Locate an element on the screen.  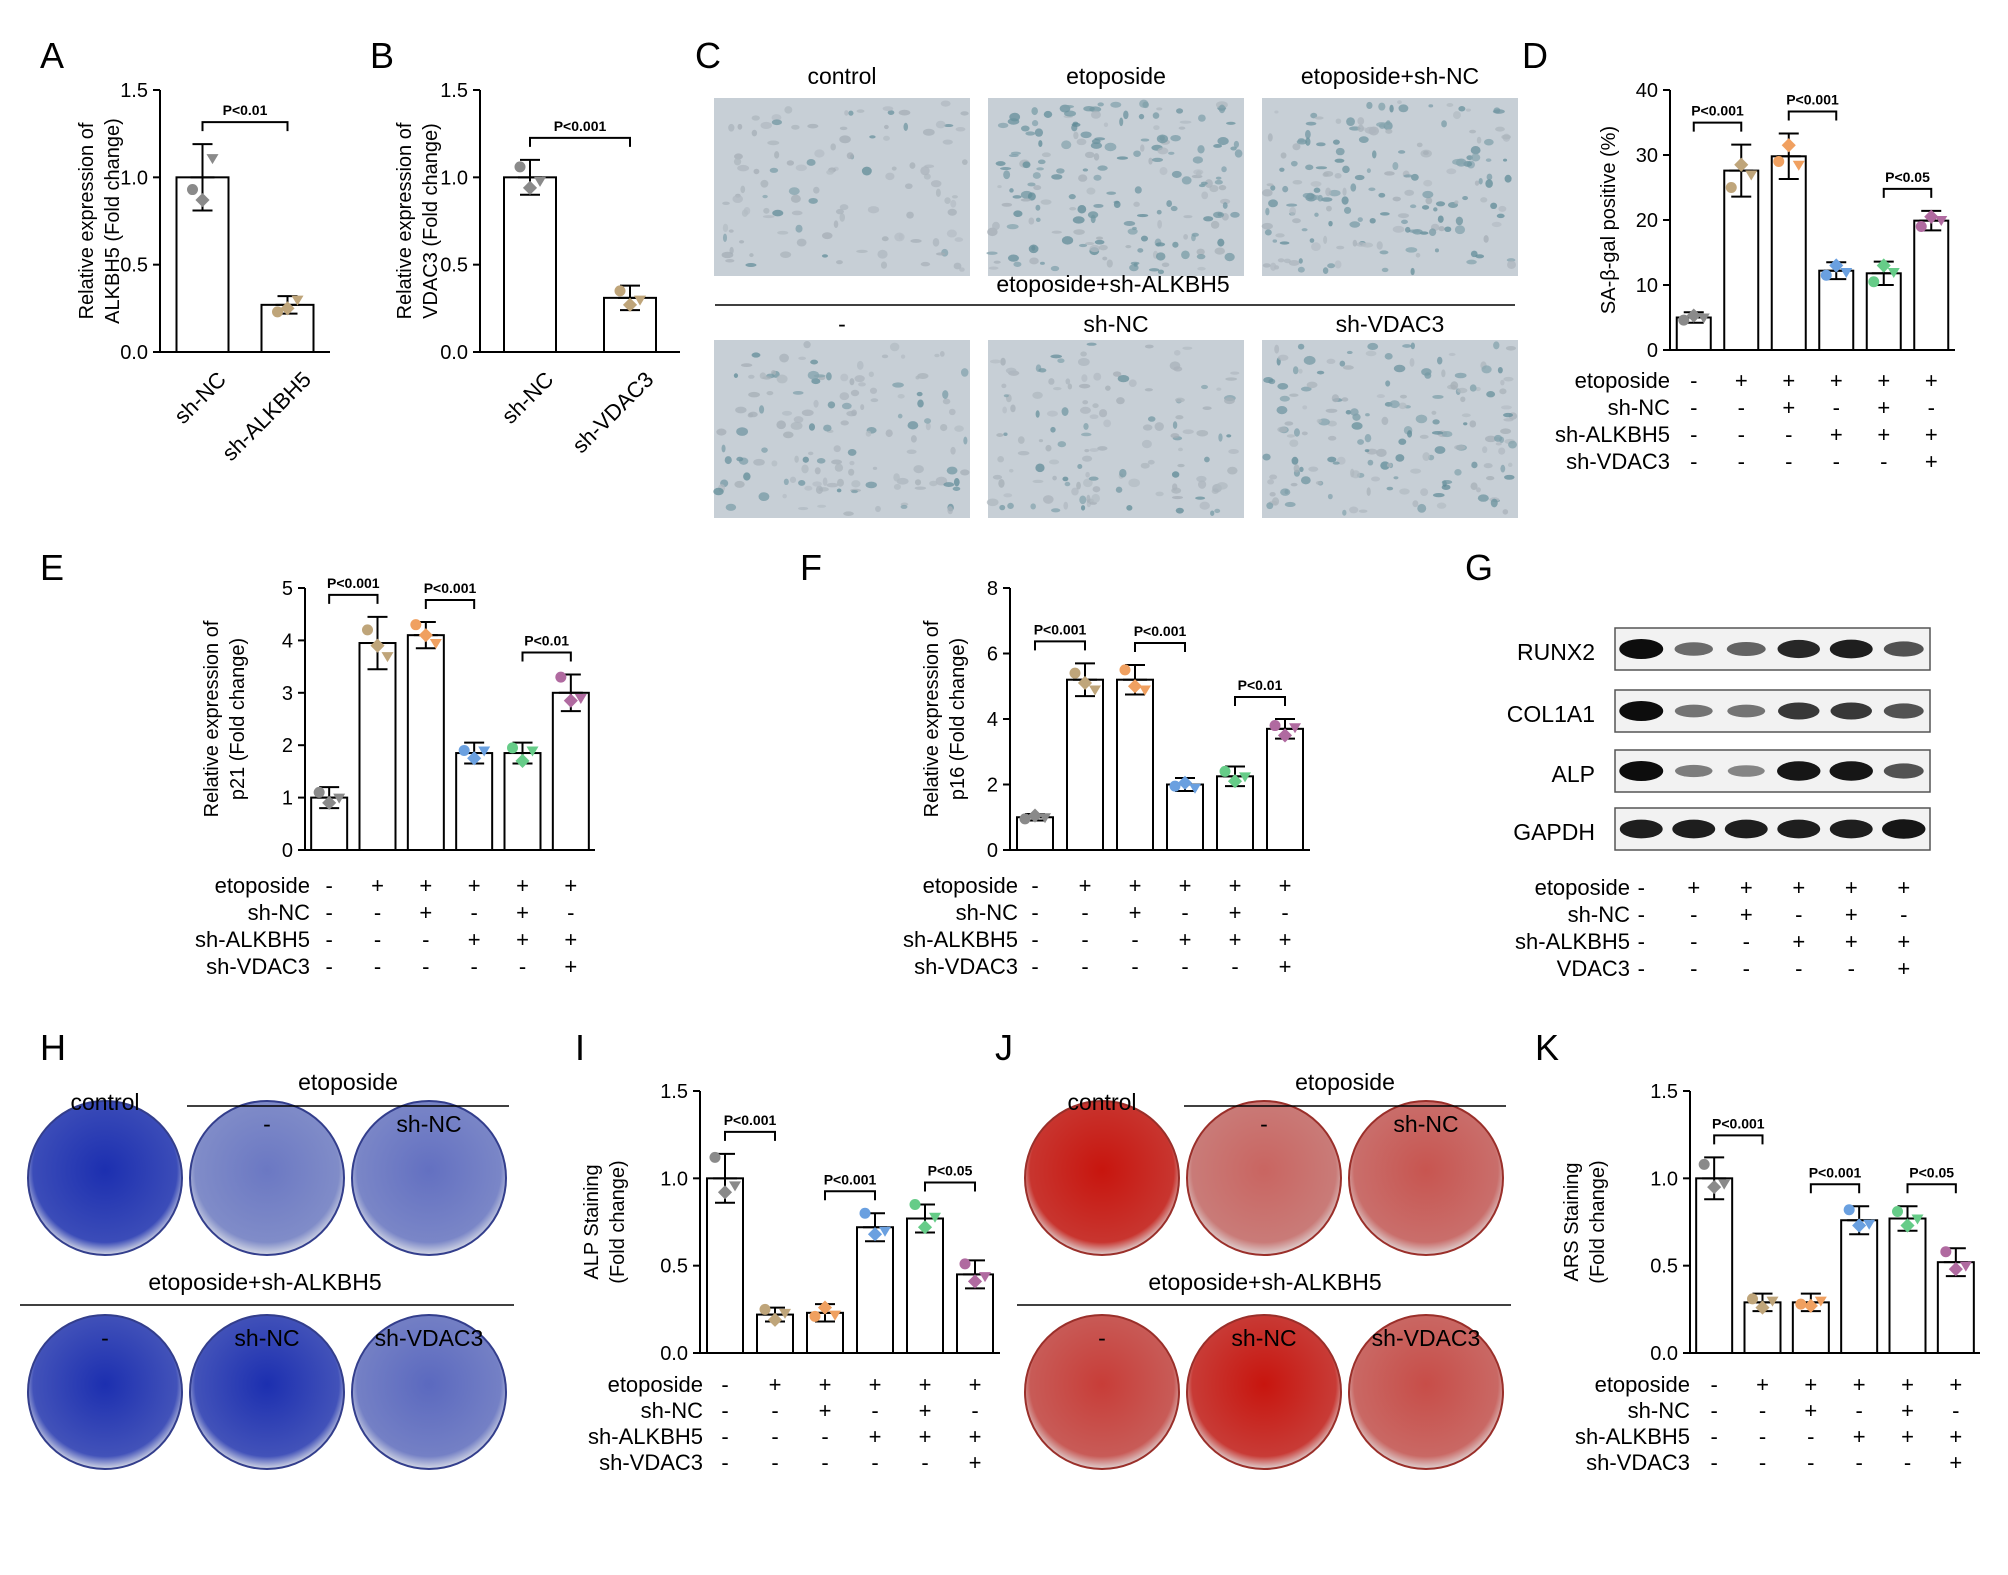
microscopy-label-top: etoposide+sh-NC is located at coordinates (1390, 76).